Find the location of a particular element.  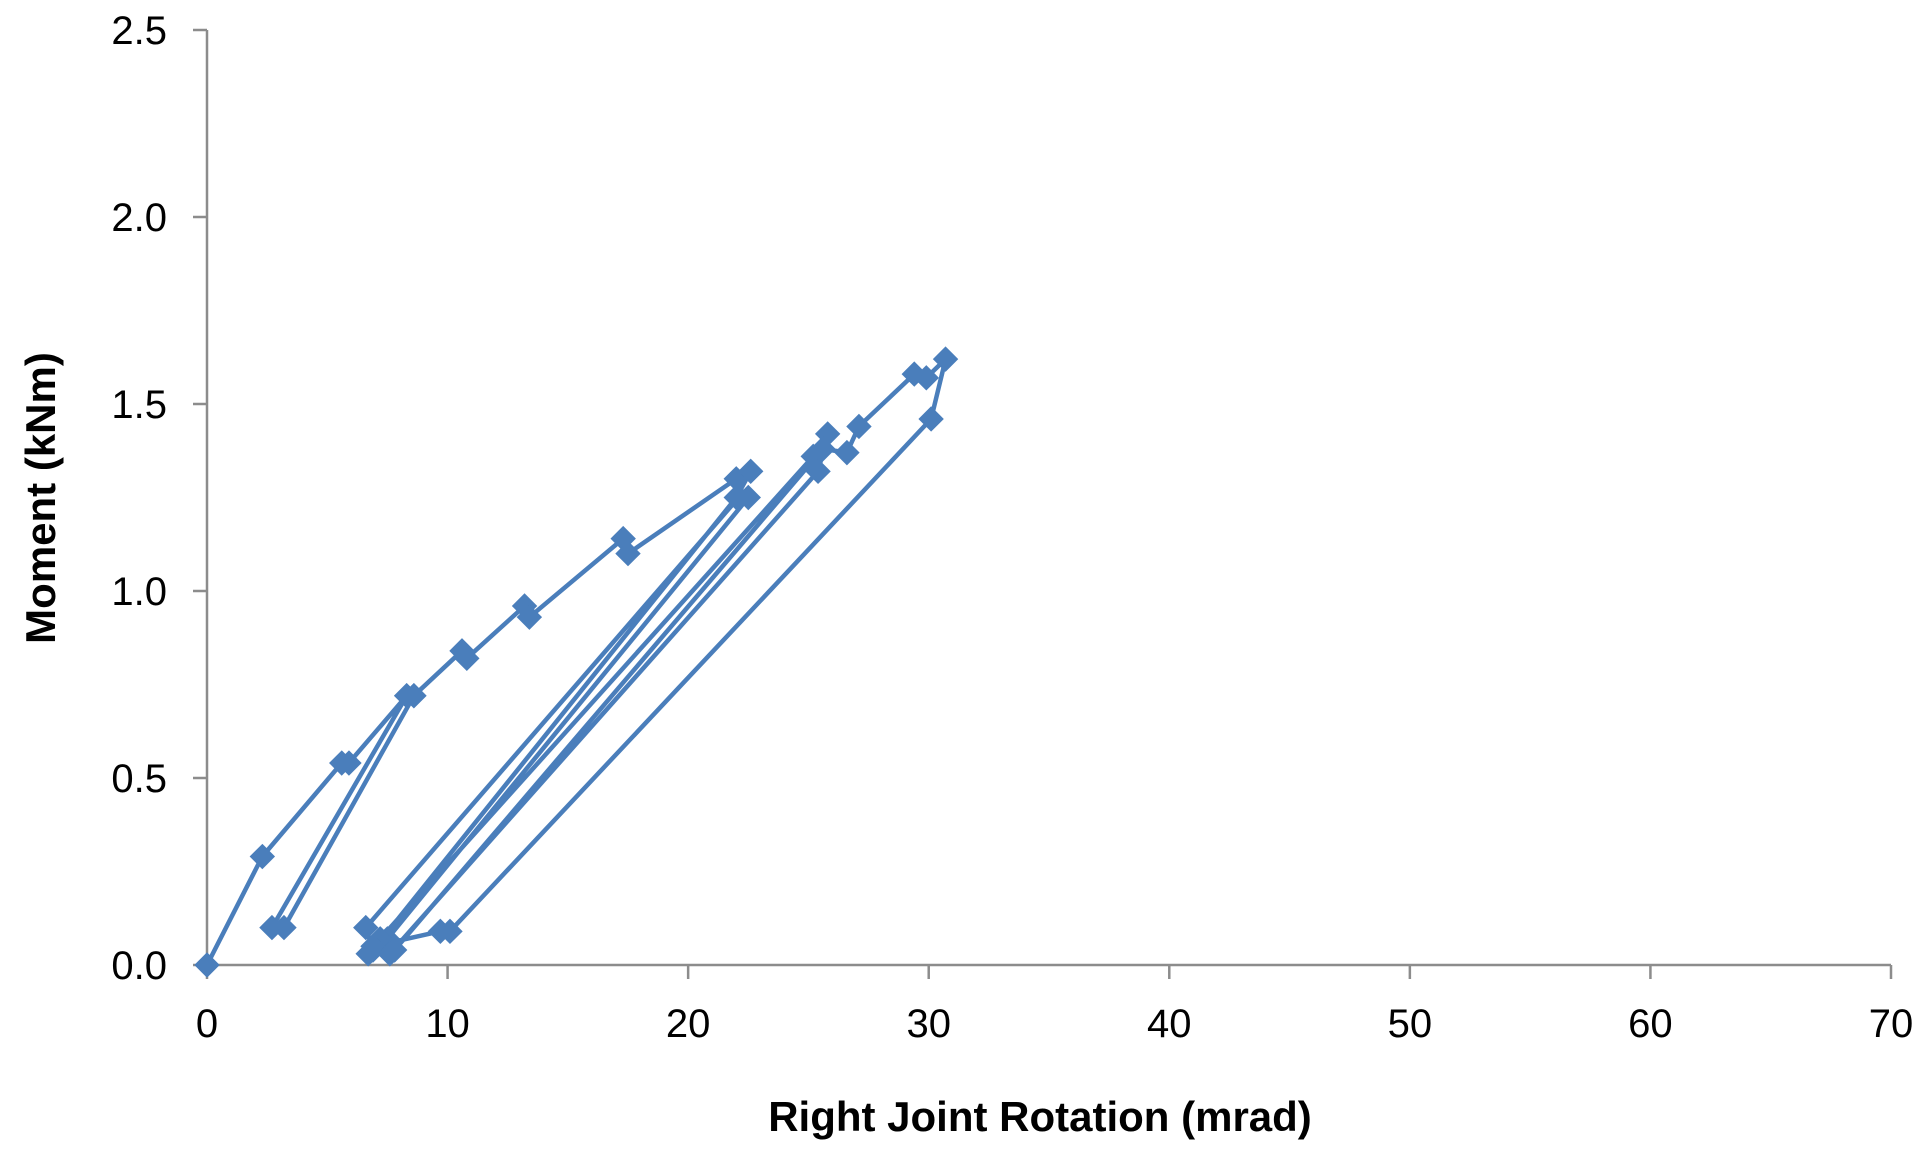

x-tick-label: 10 is located at coordinates (447, 1024).